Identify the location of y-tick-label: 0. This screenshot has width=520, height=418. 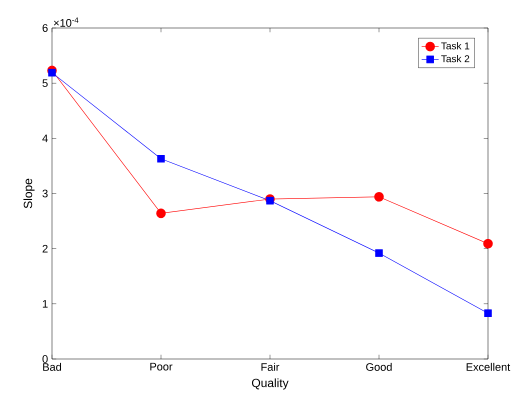
(45, 359).